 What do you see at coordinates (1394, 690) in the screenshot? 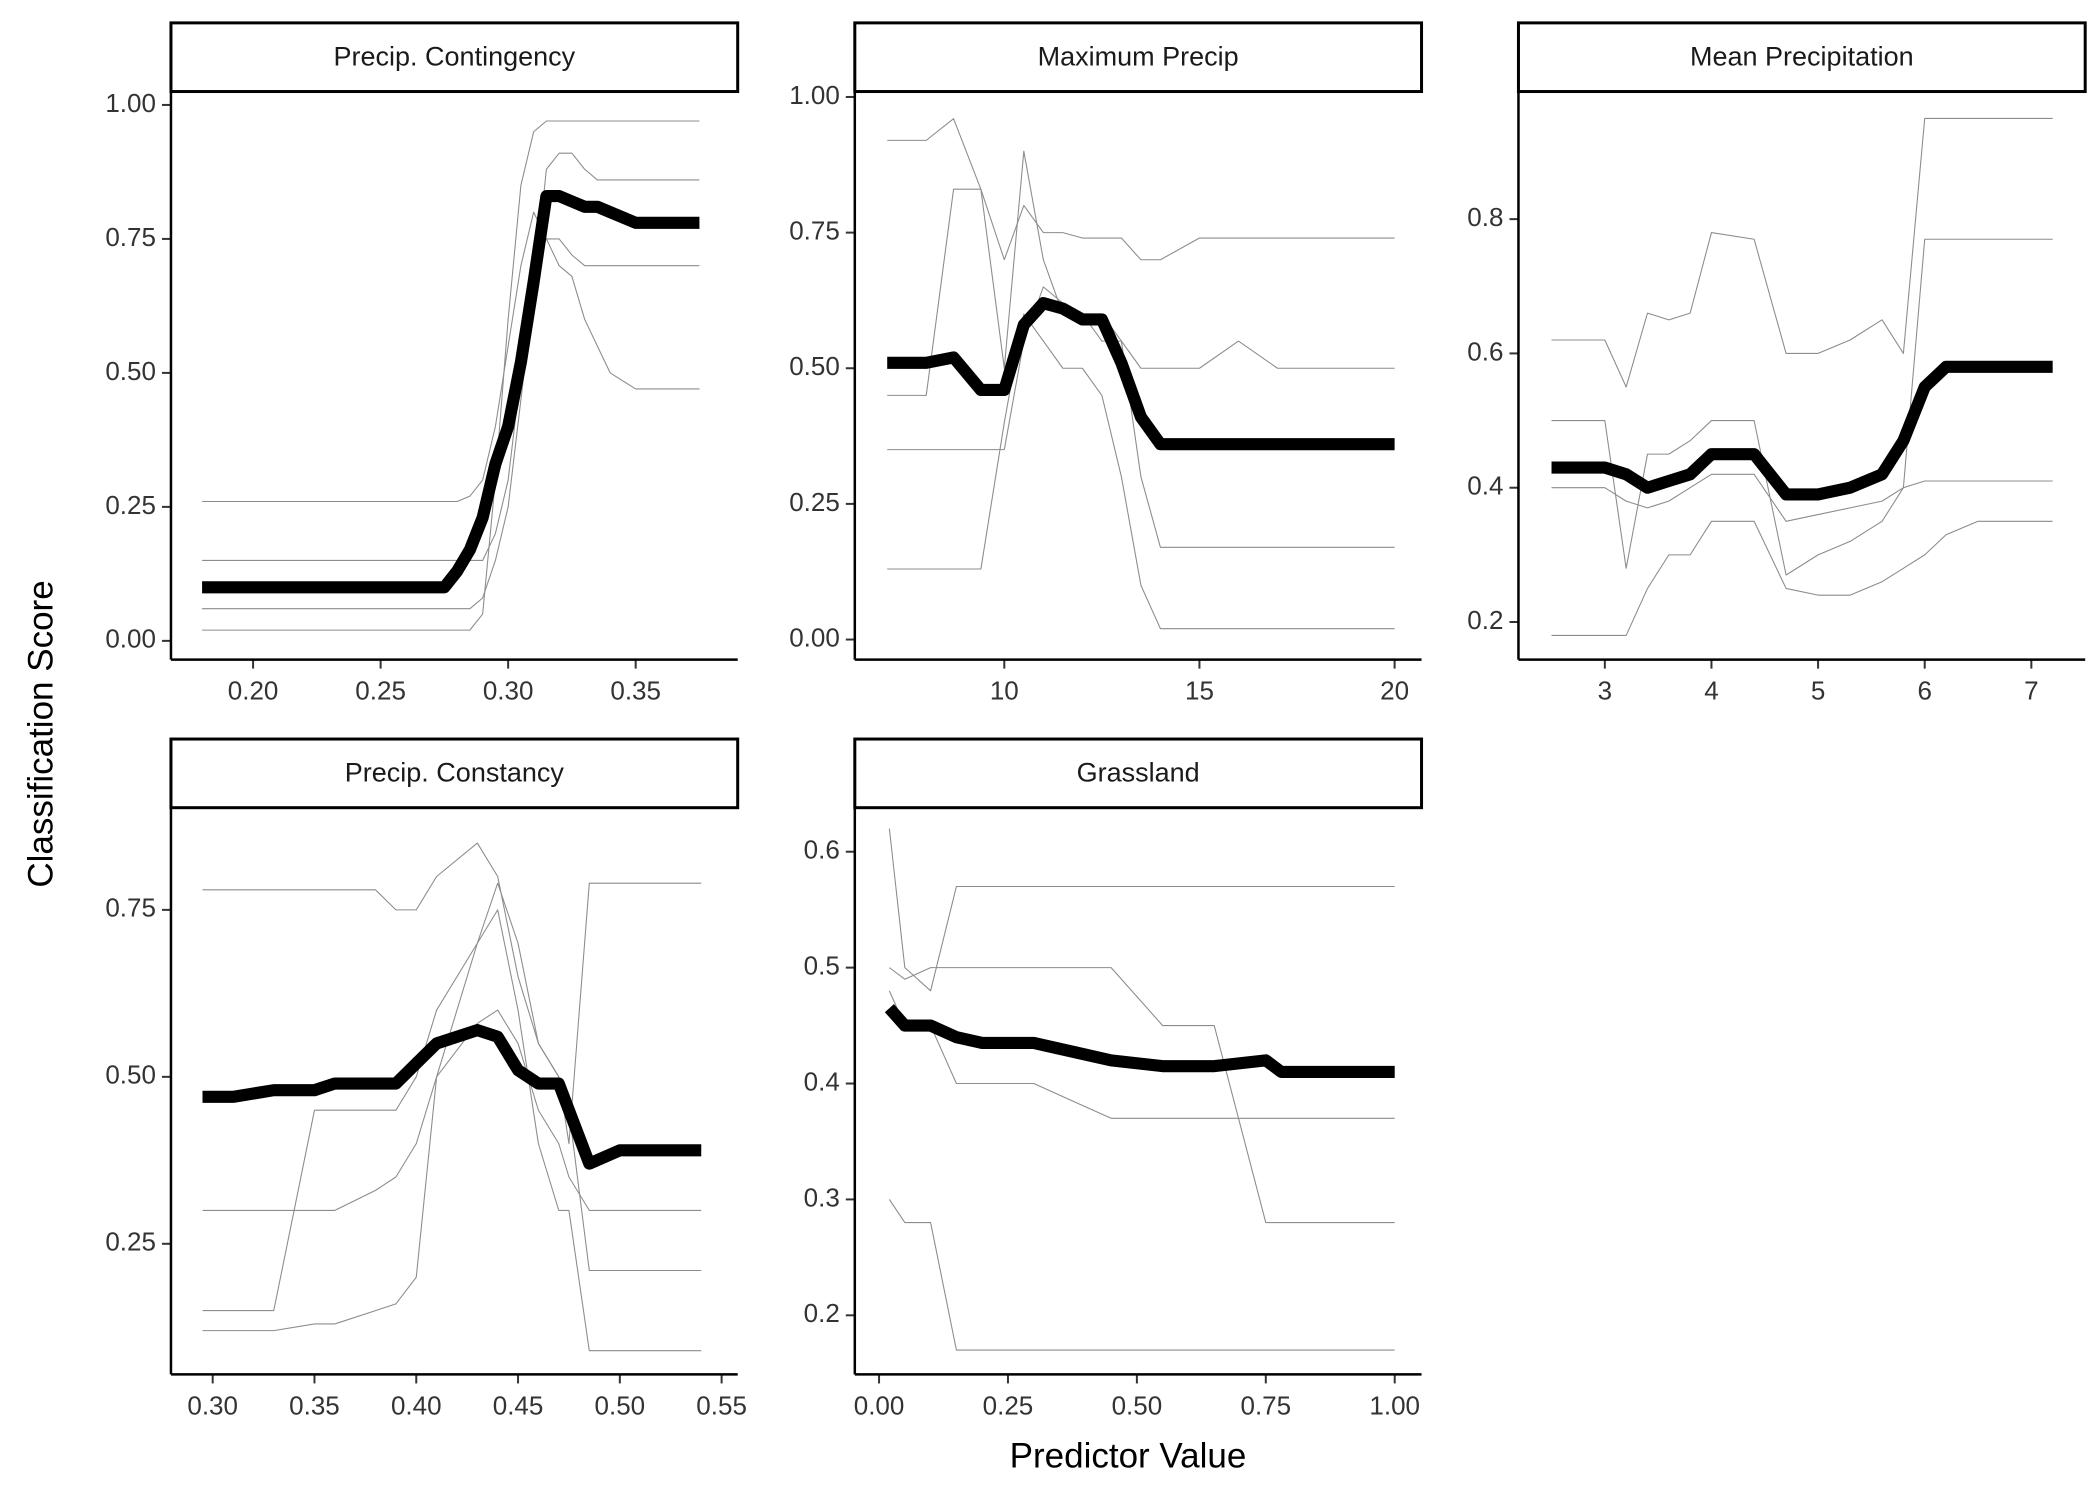
I see `x-tick-label: 20` at bounding box center [1394, 690].